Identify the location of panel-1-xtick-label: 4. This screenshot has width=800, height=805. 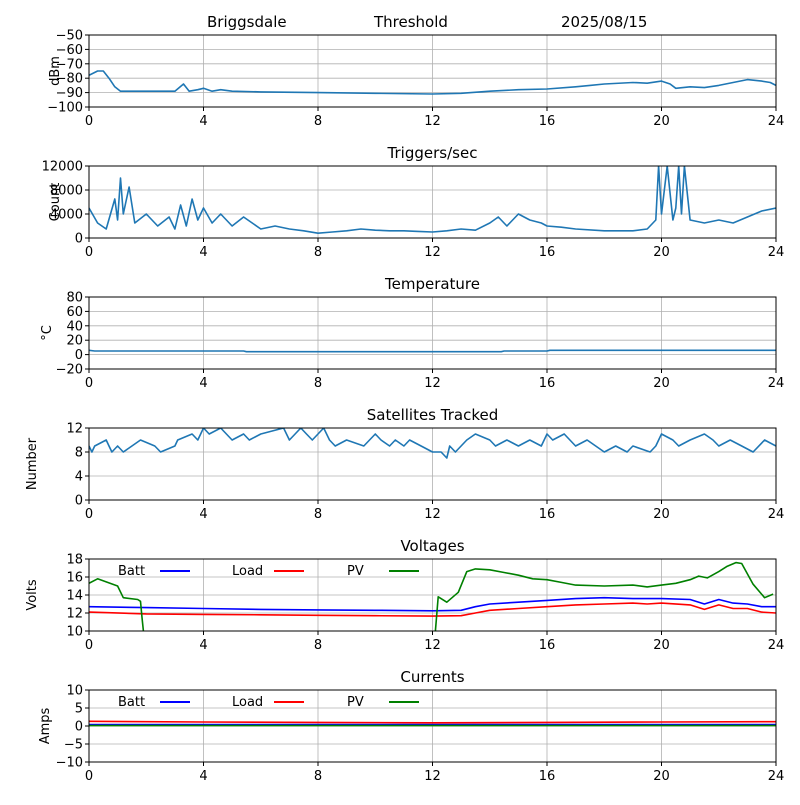
(203, 121).